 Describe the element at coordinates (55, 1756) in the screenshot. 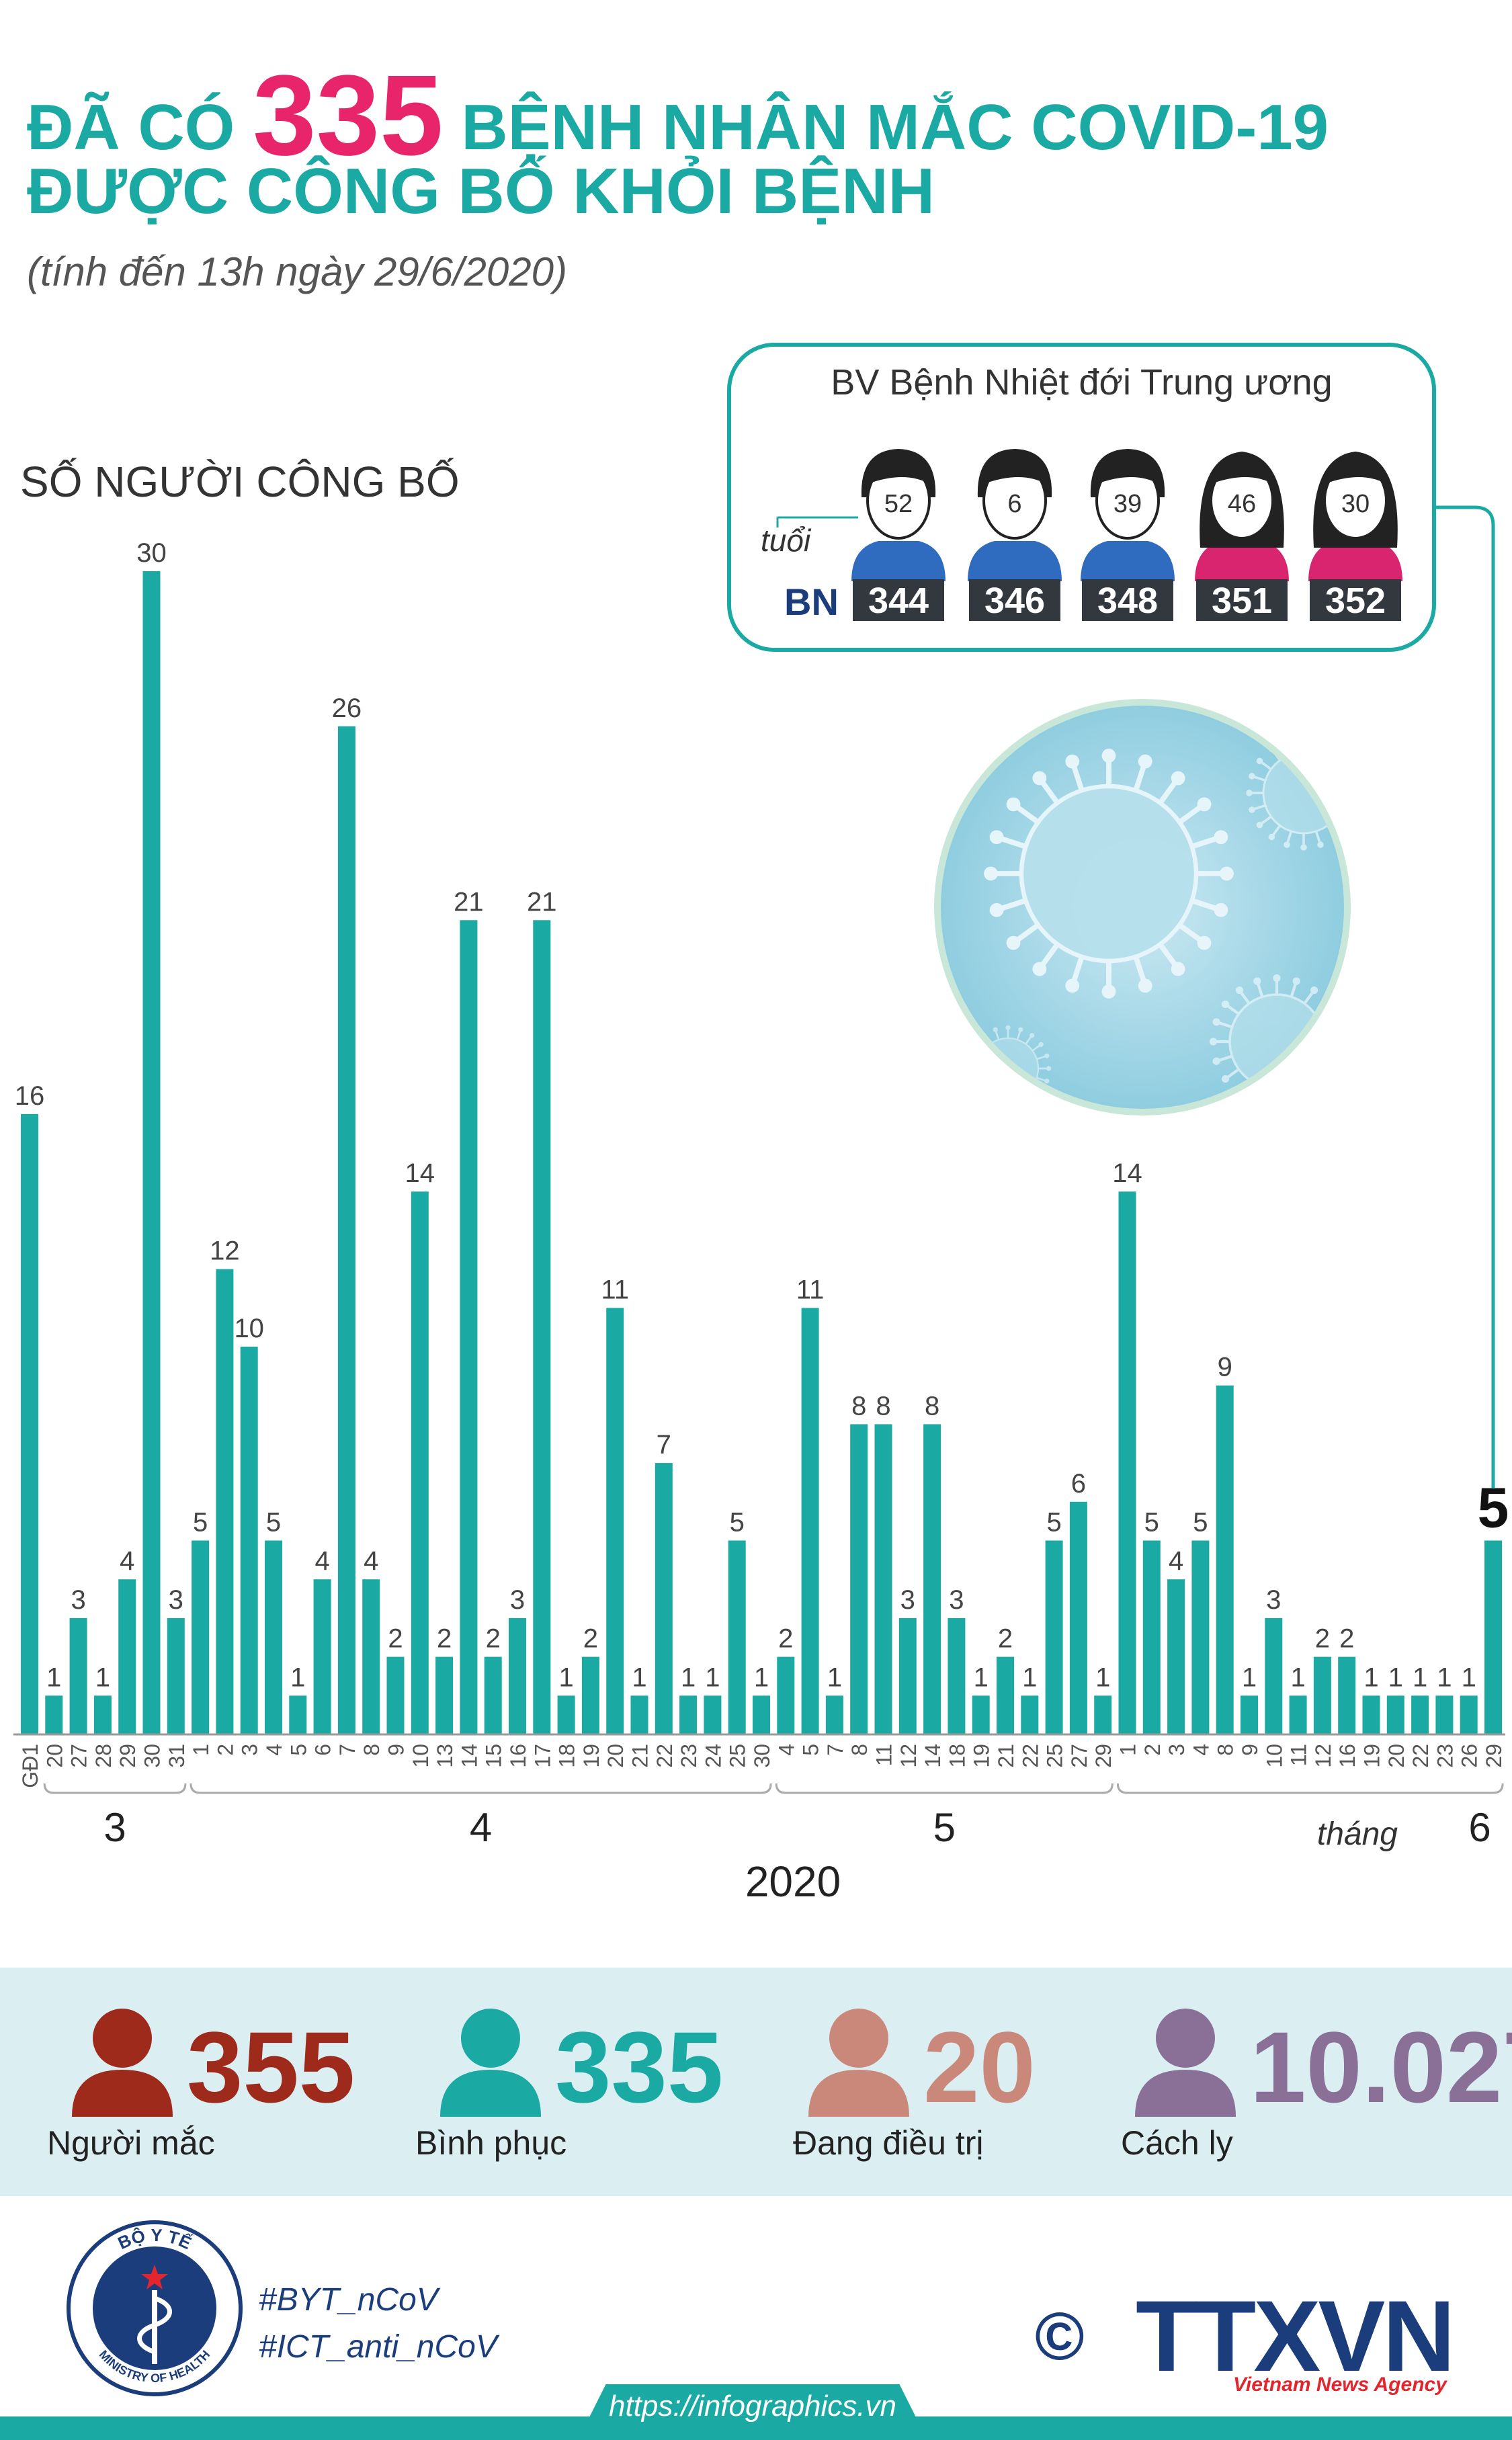

I see `x-tick-label: 20` at that location.